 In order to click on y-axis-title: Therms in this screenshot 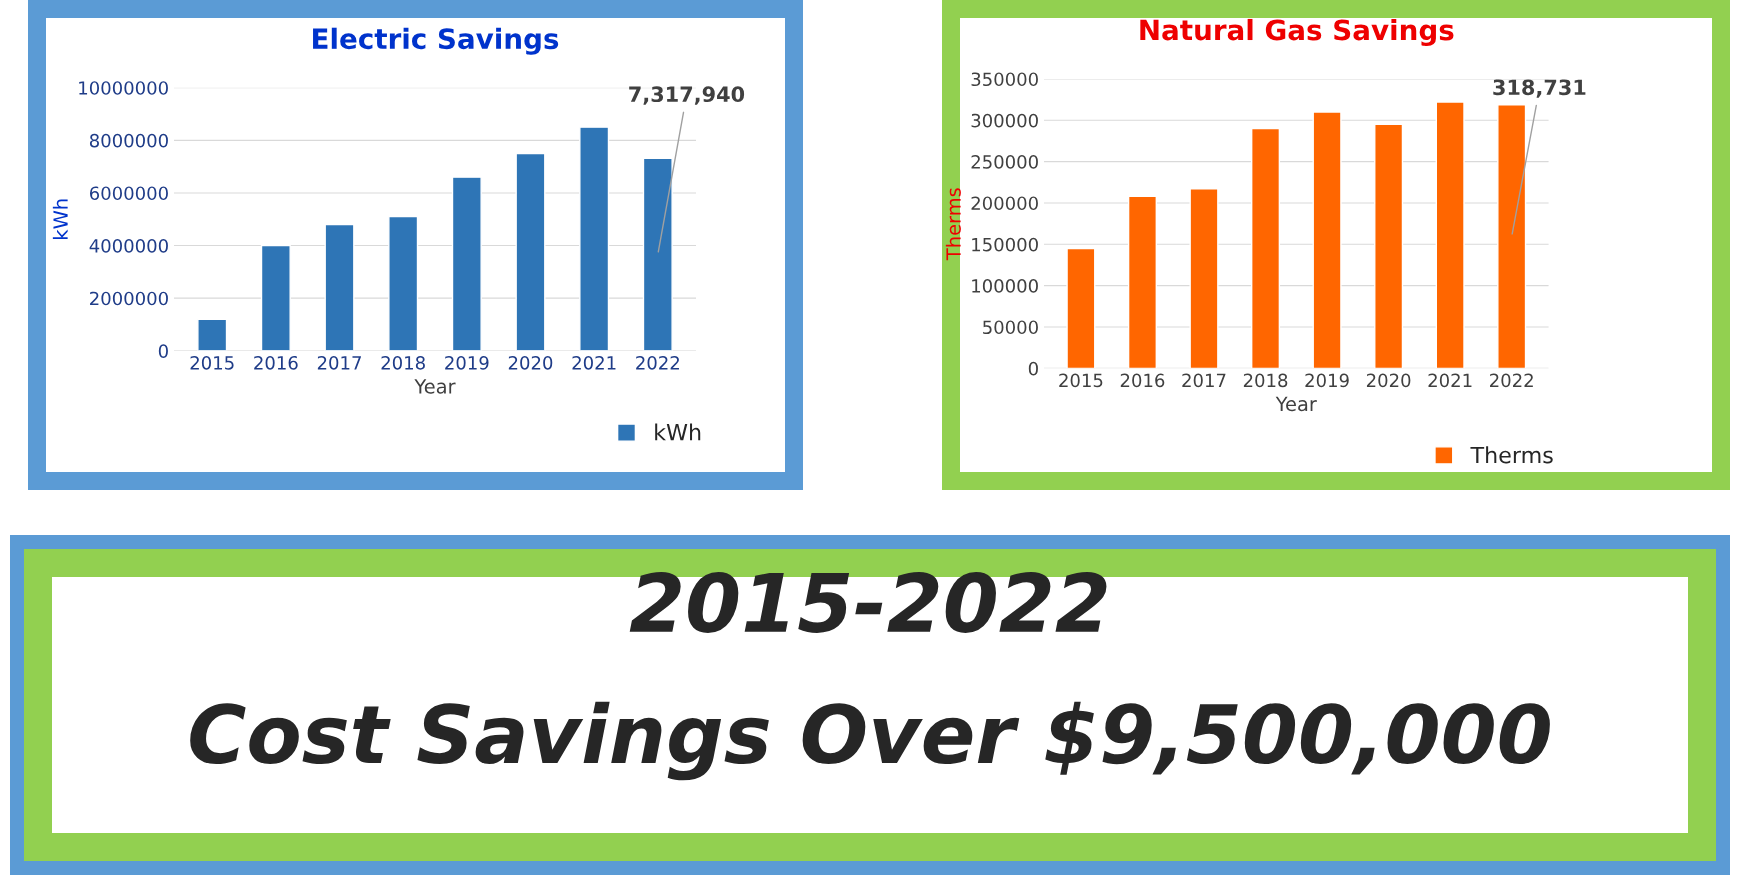, I will do `click(953, 224)`.